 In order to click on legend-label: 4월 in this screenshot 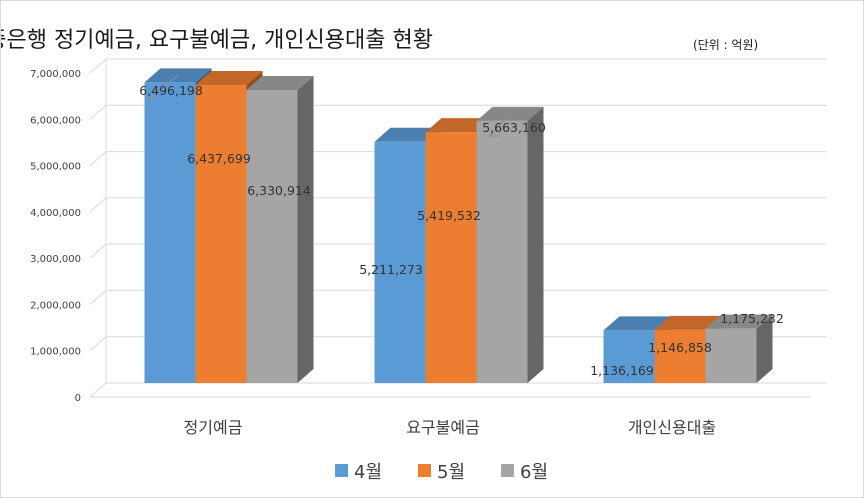, I will do `click(368, 472)`.